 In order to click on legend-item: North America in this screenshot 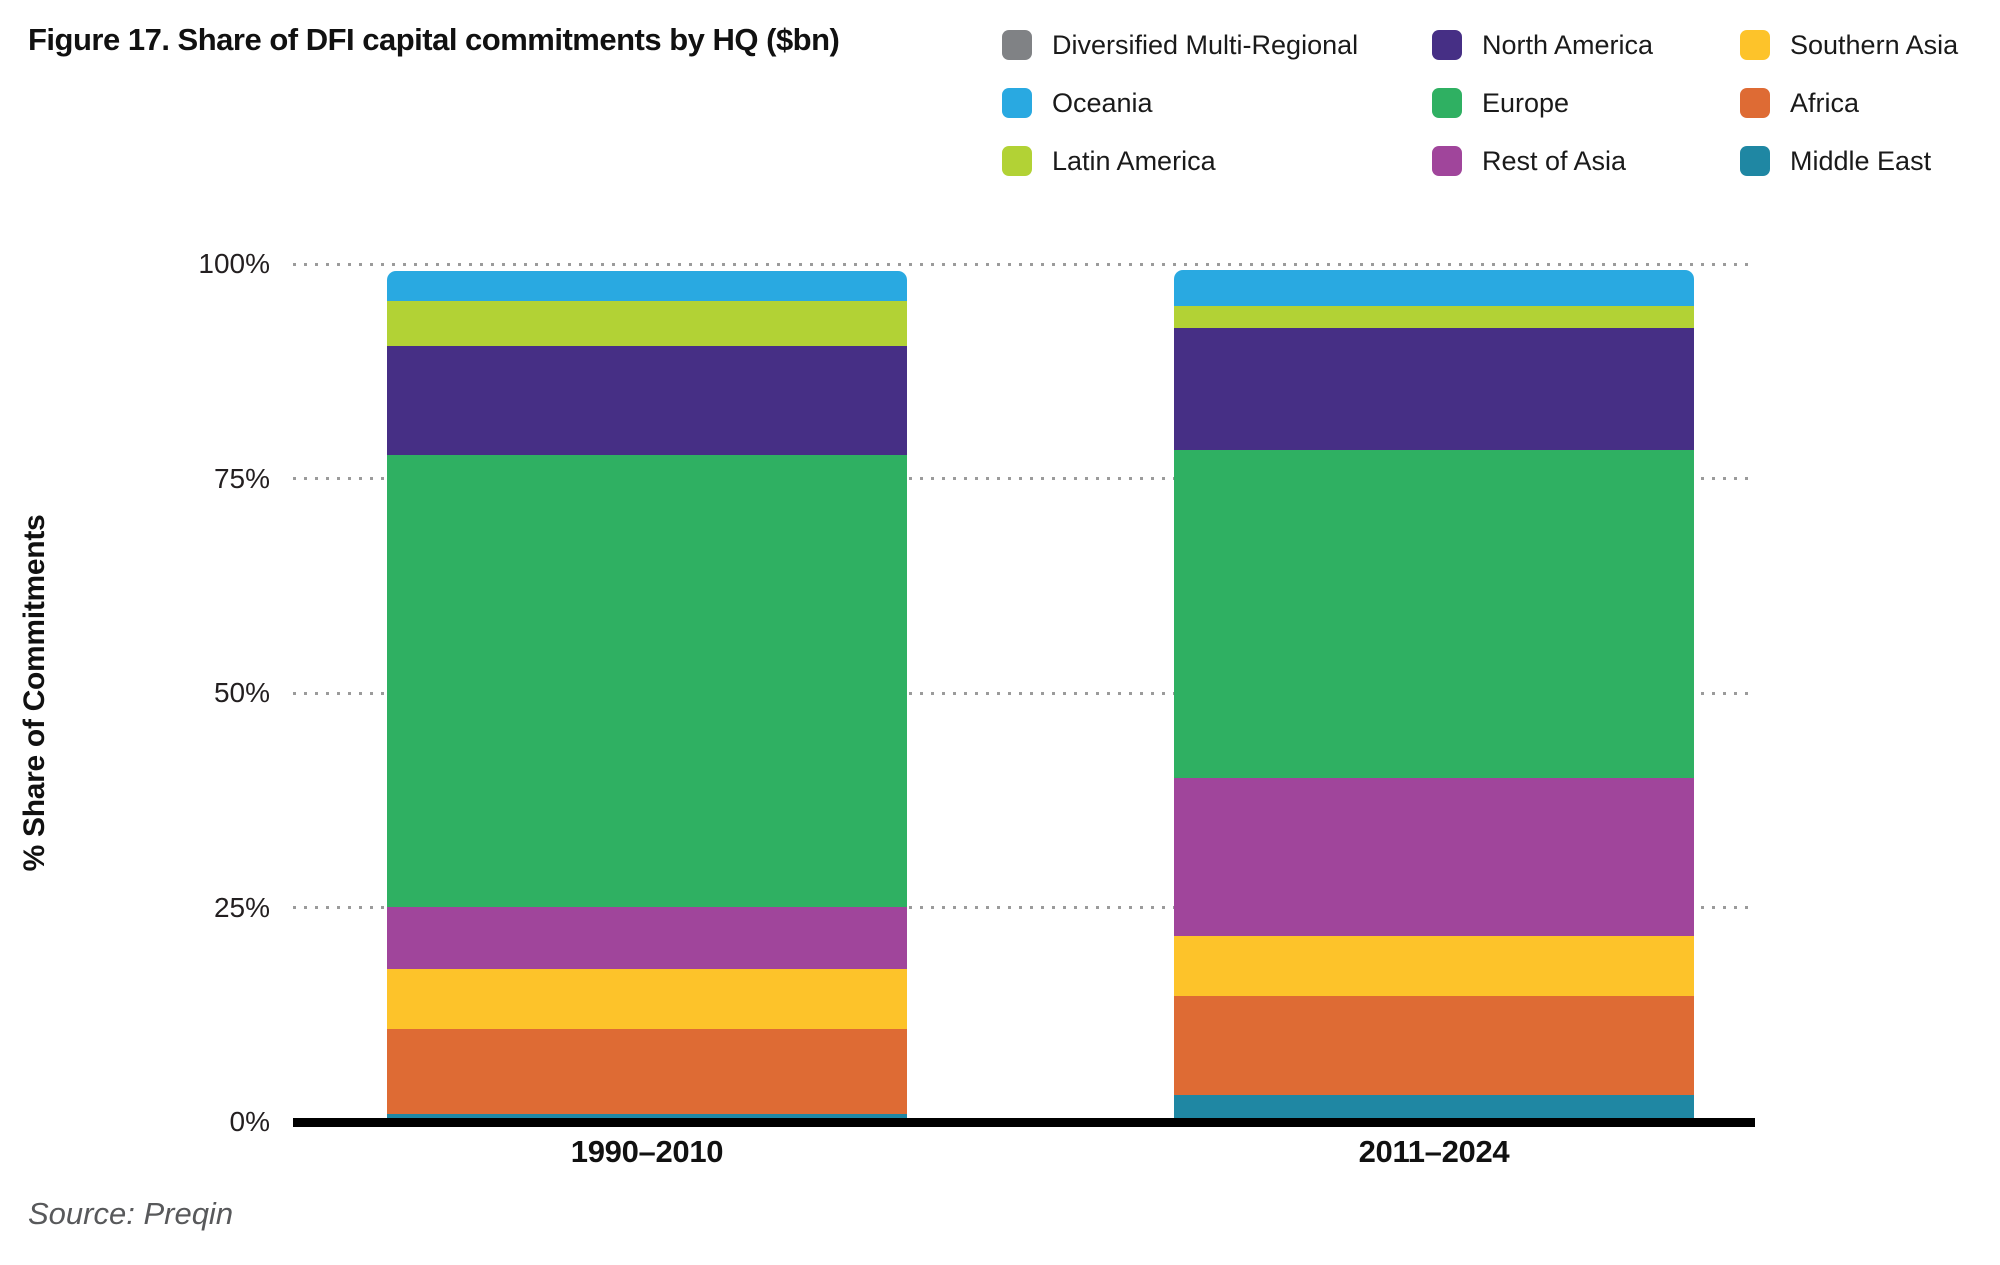, I will do `click(1586, 45)`.